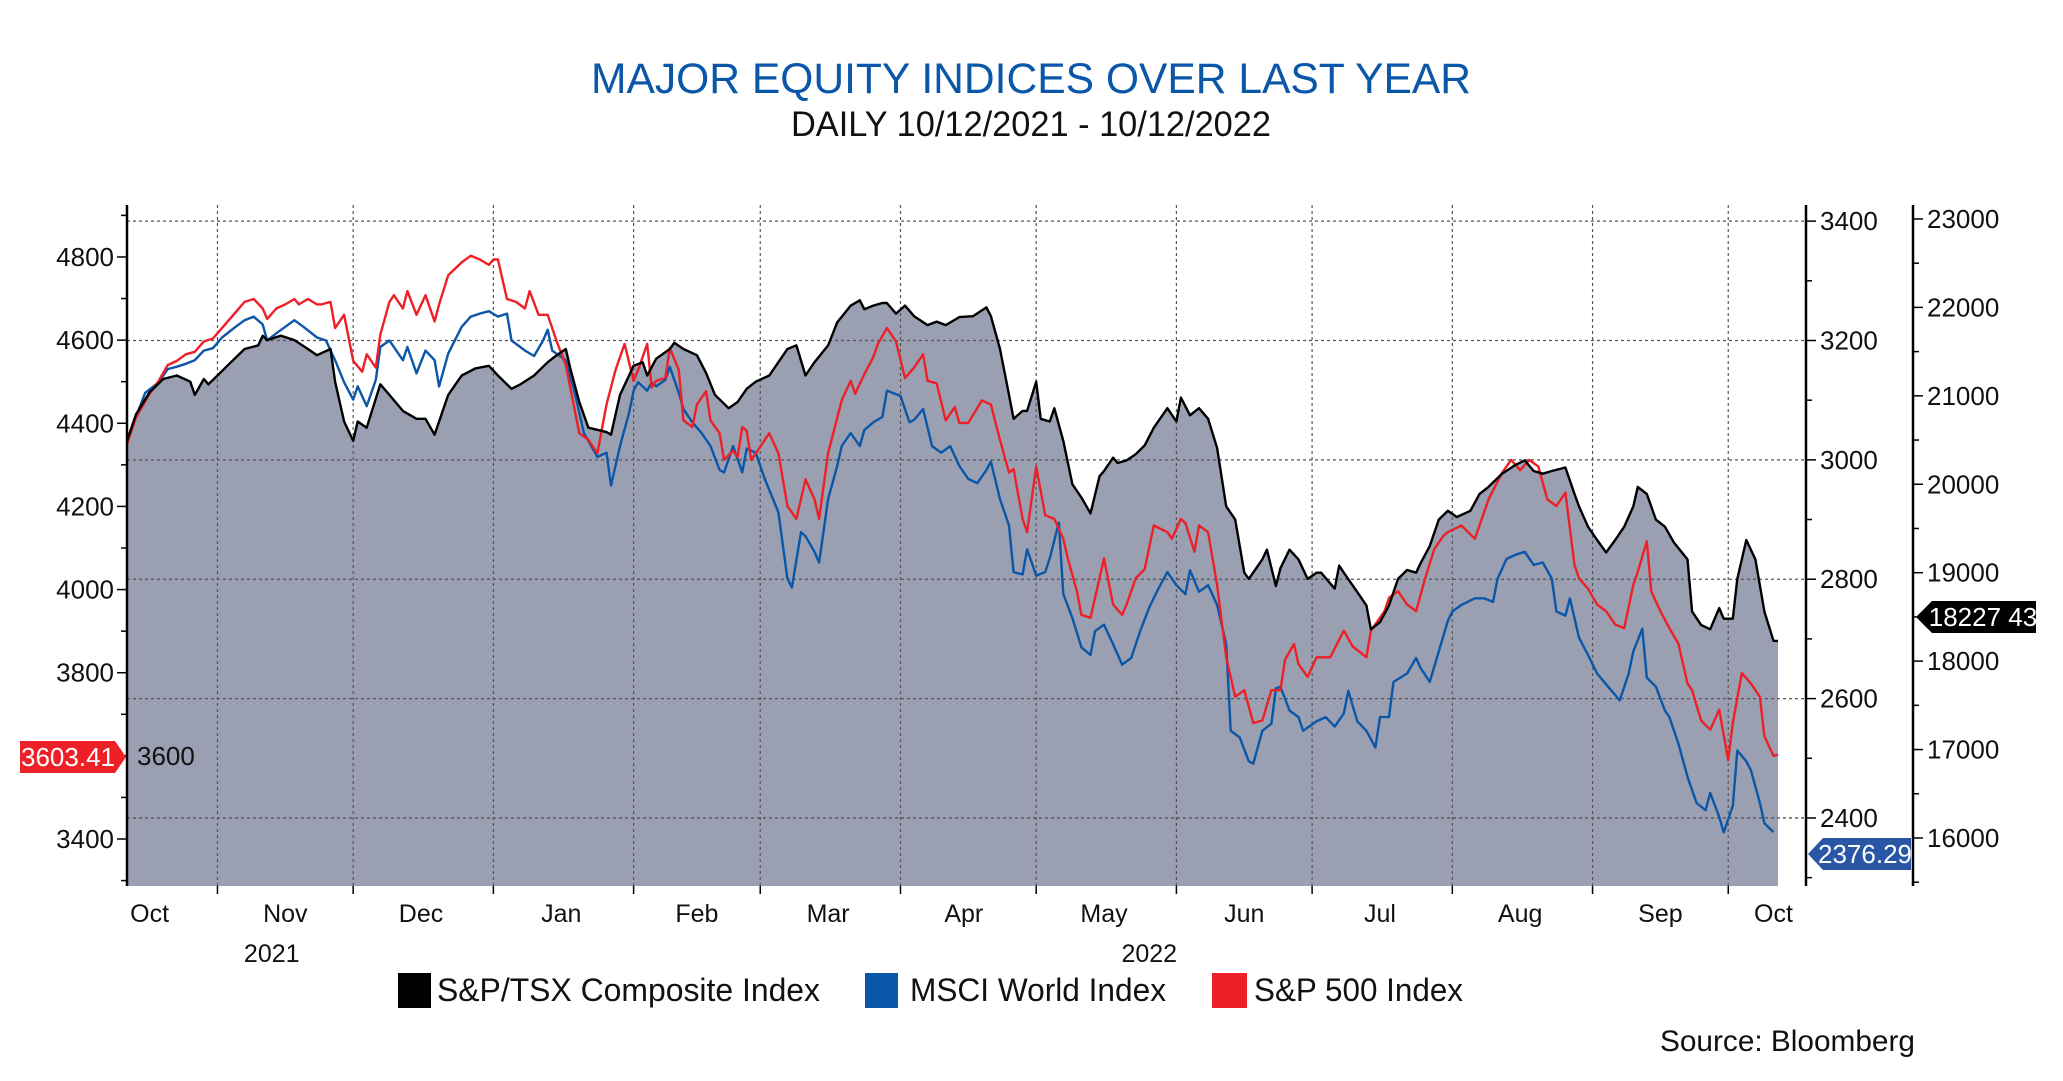 The width and height of the screenshot is (2063, 1081). Describe the element at coordinates (1849, 221) in the screenshot. I see `middle-axis-tick-label: 3400` at that location.